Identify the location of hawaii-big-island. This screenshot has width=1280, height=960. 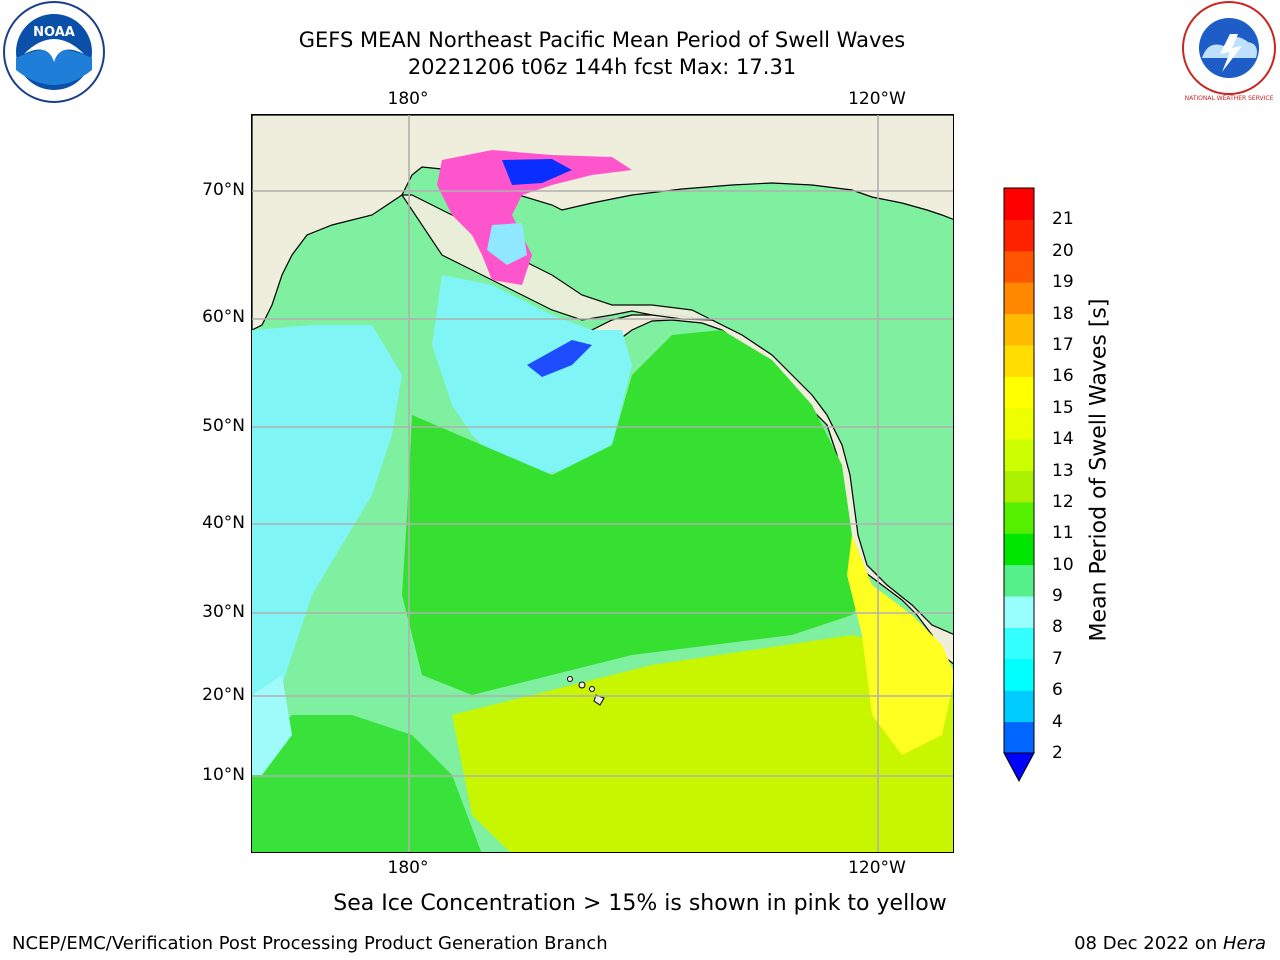
(599, 700).